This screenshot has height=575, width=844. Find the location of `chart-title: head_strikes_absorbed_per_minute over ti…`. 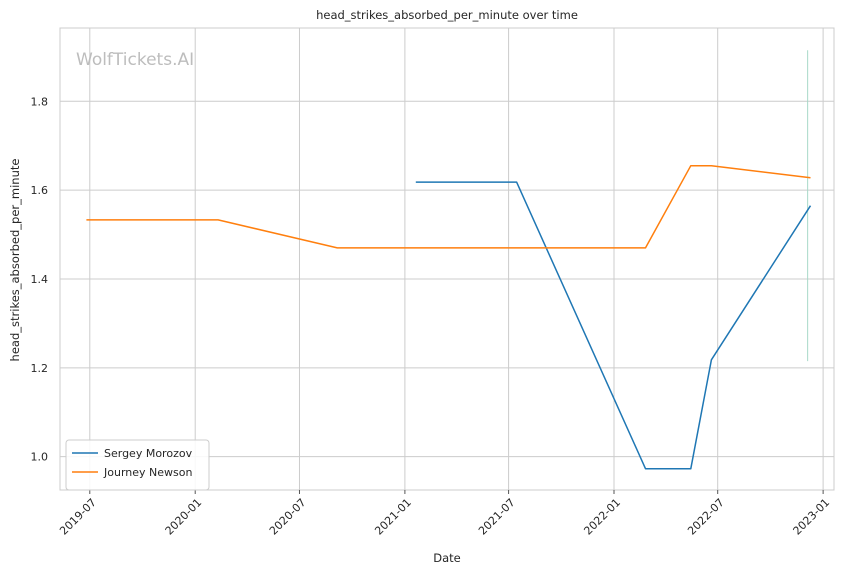

chart-title: head_strikes_absorbed_per_minute over ti… is located at coordinates (447, 15).